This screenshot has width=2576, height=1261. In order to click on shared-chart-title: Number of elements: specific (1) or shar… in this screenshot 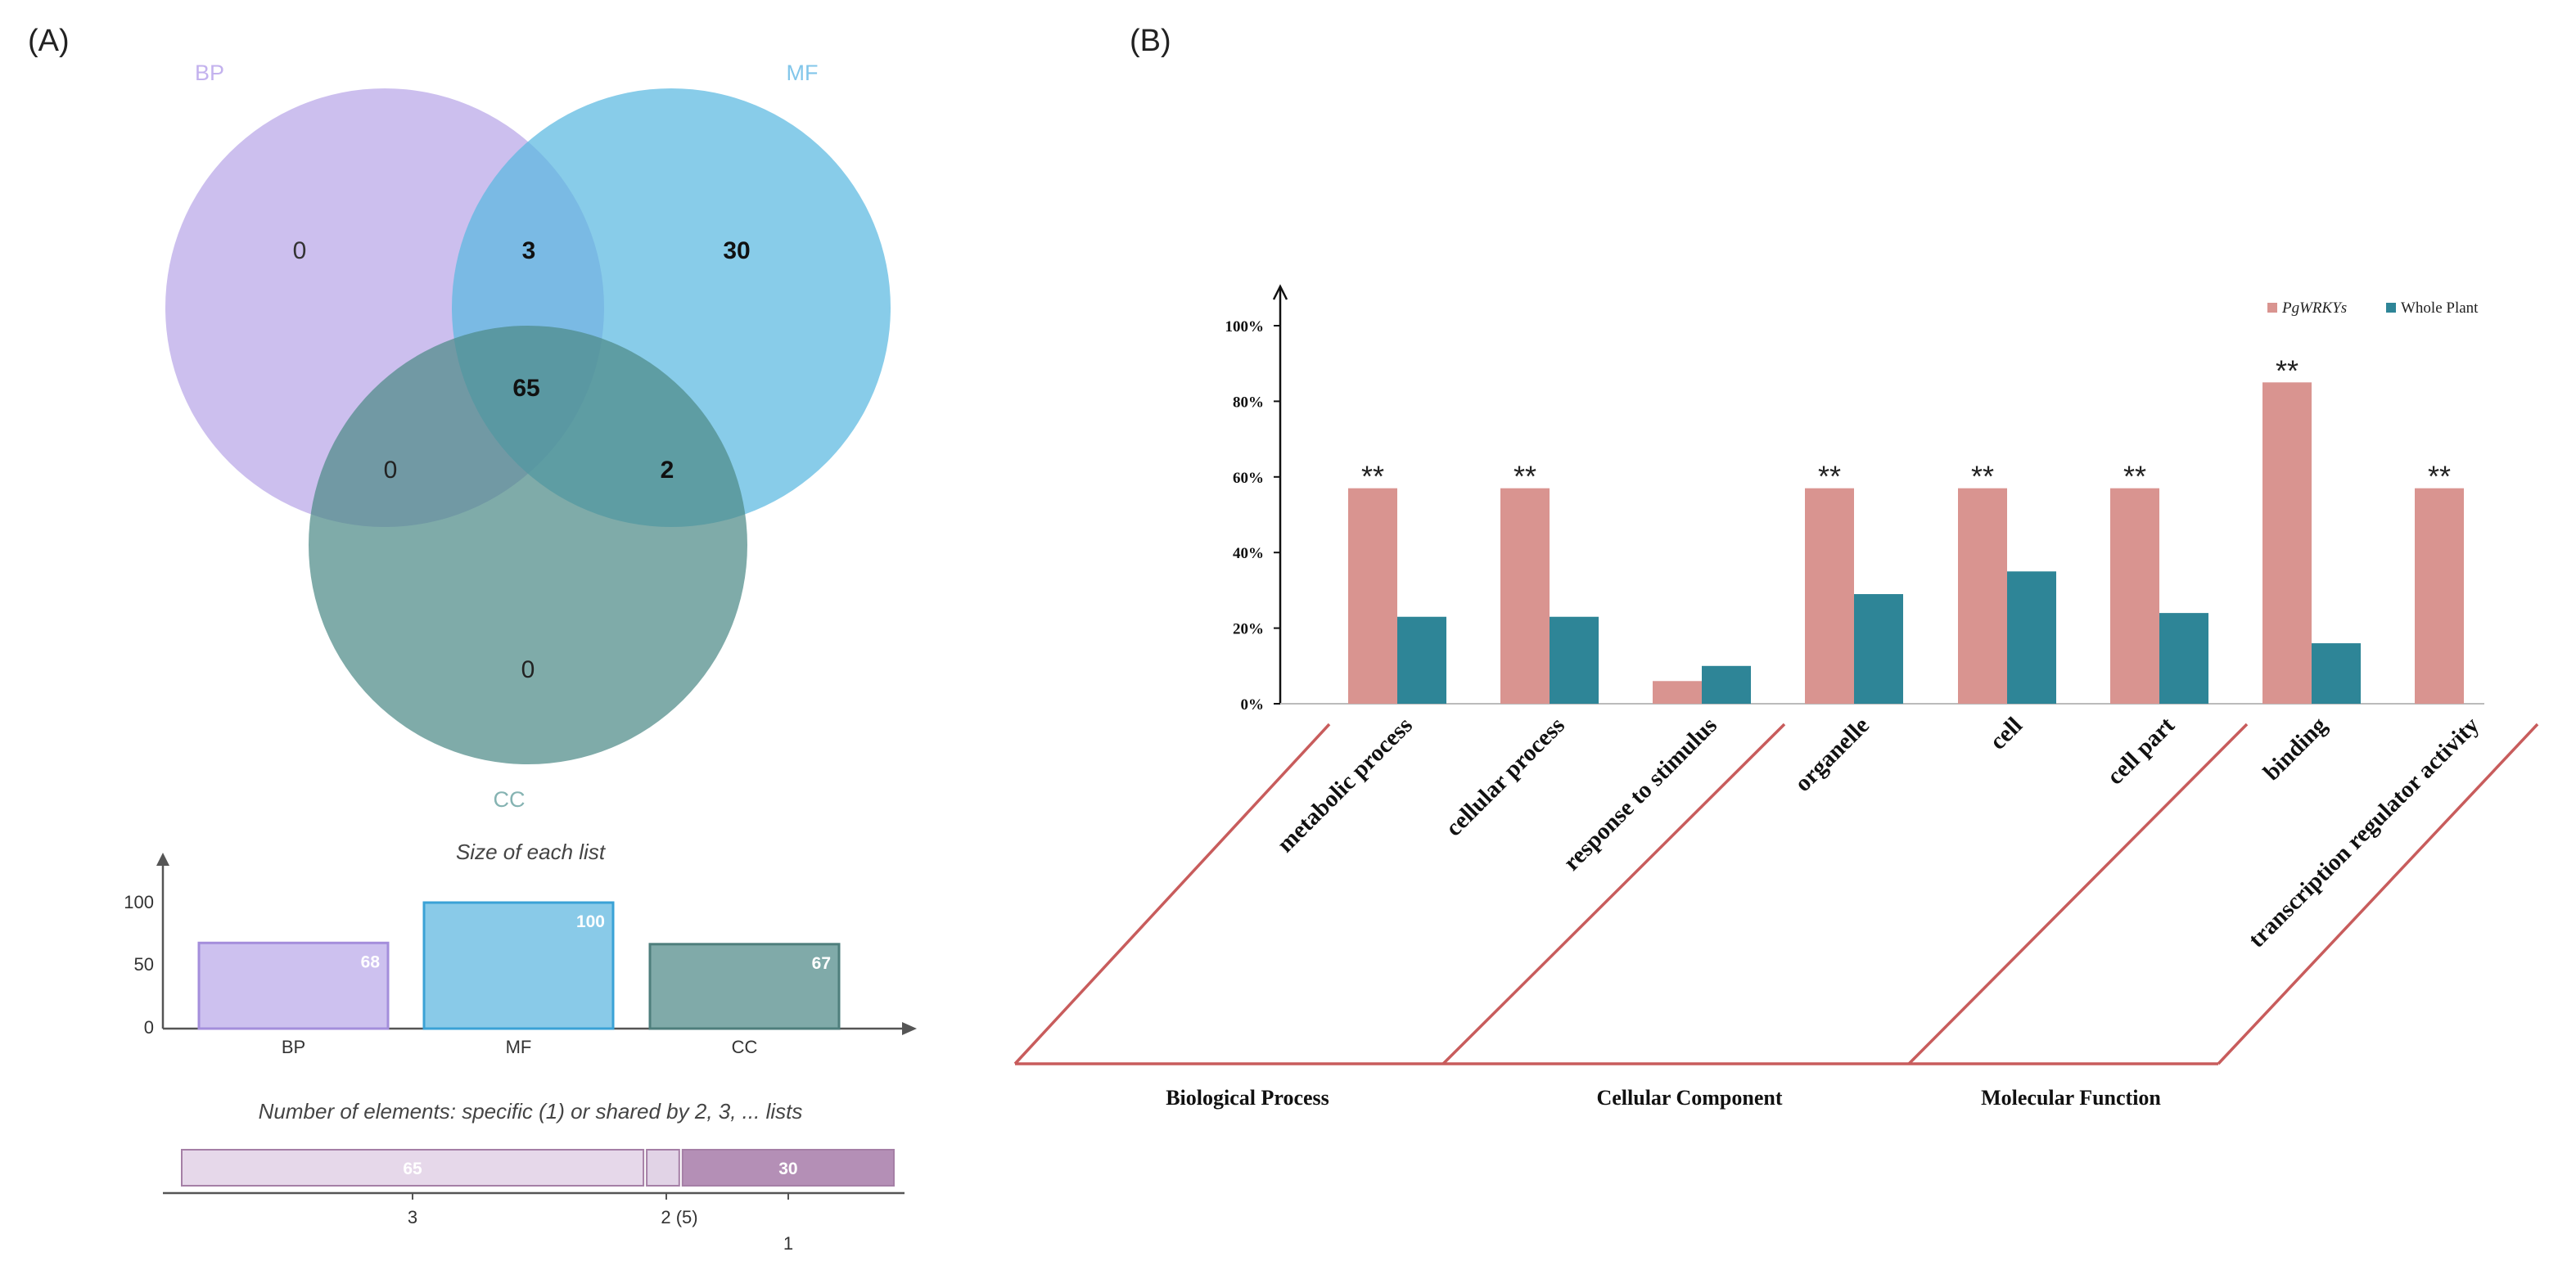, I will do `click(531, 1111)`.